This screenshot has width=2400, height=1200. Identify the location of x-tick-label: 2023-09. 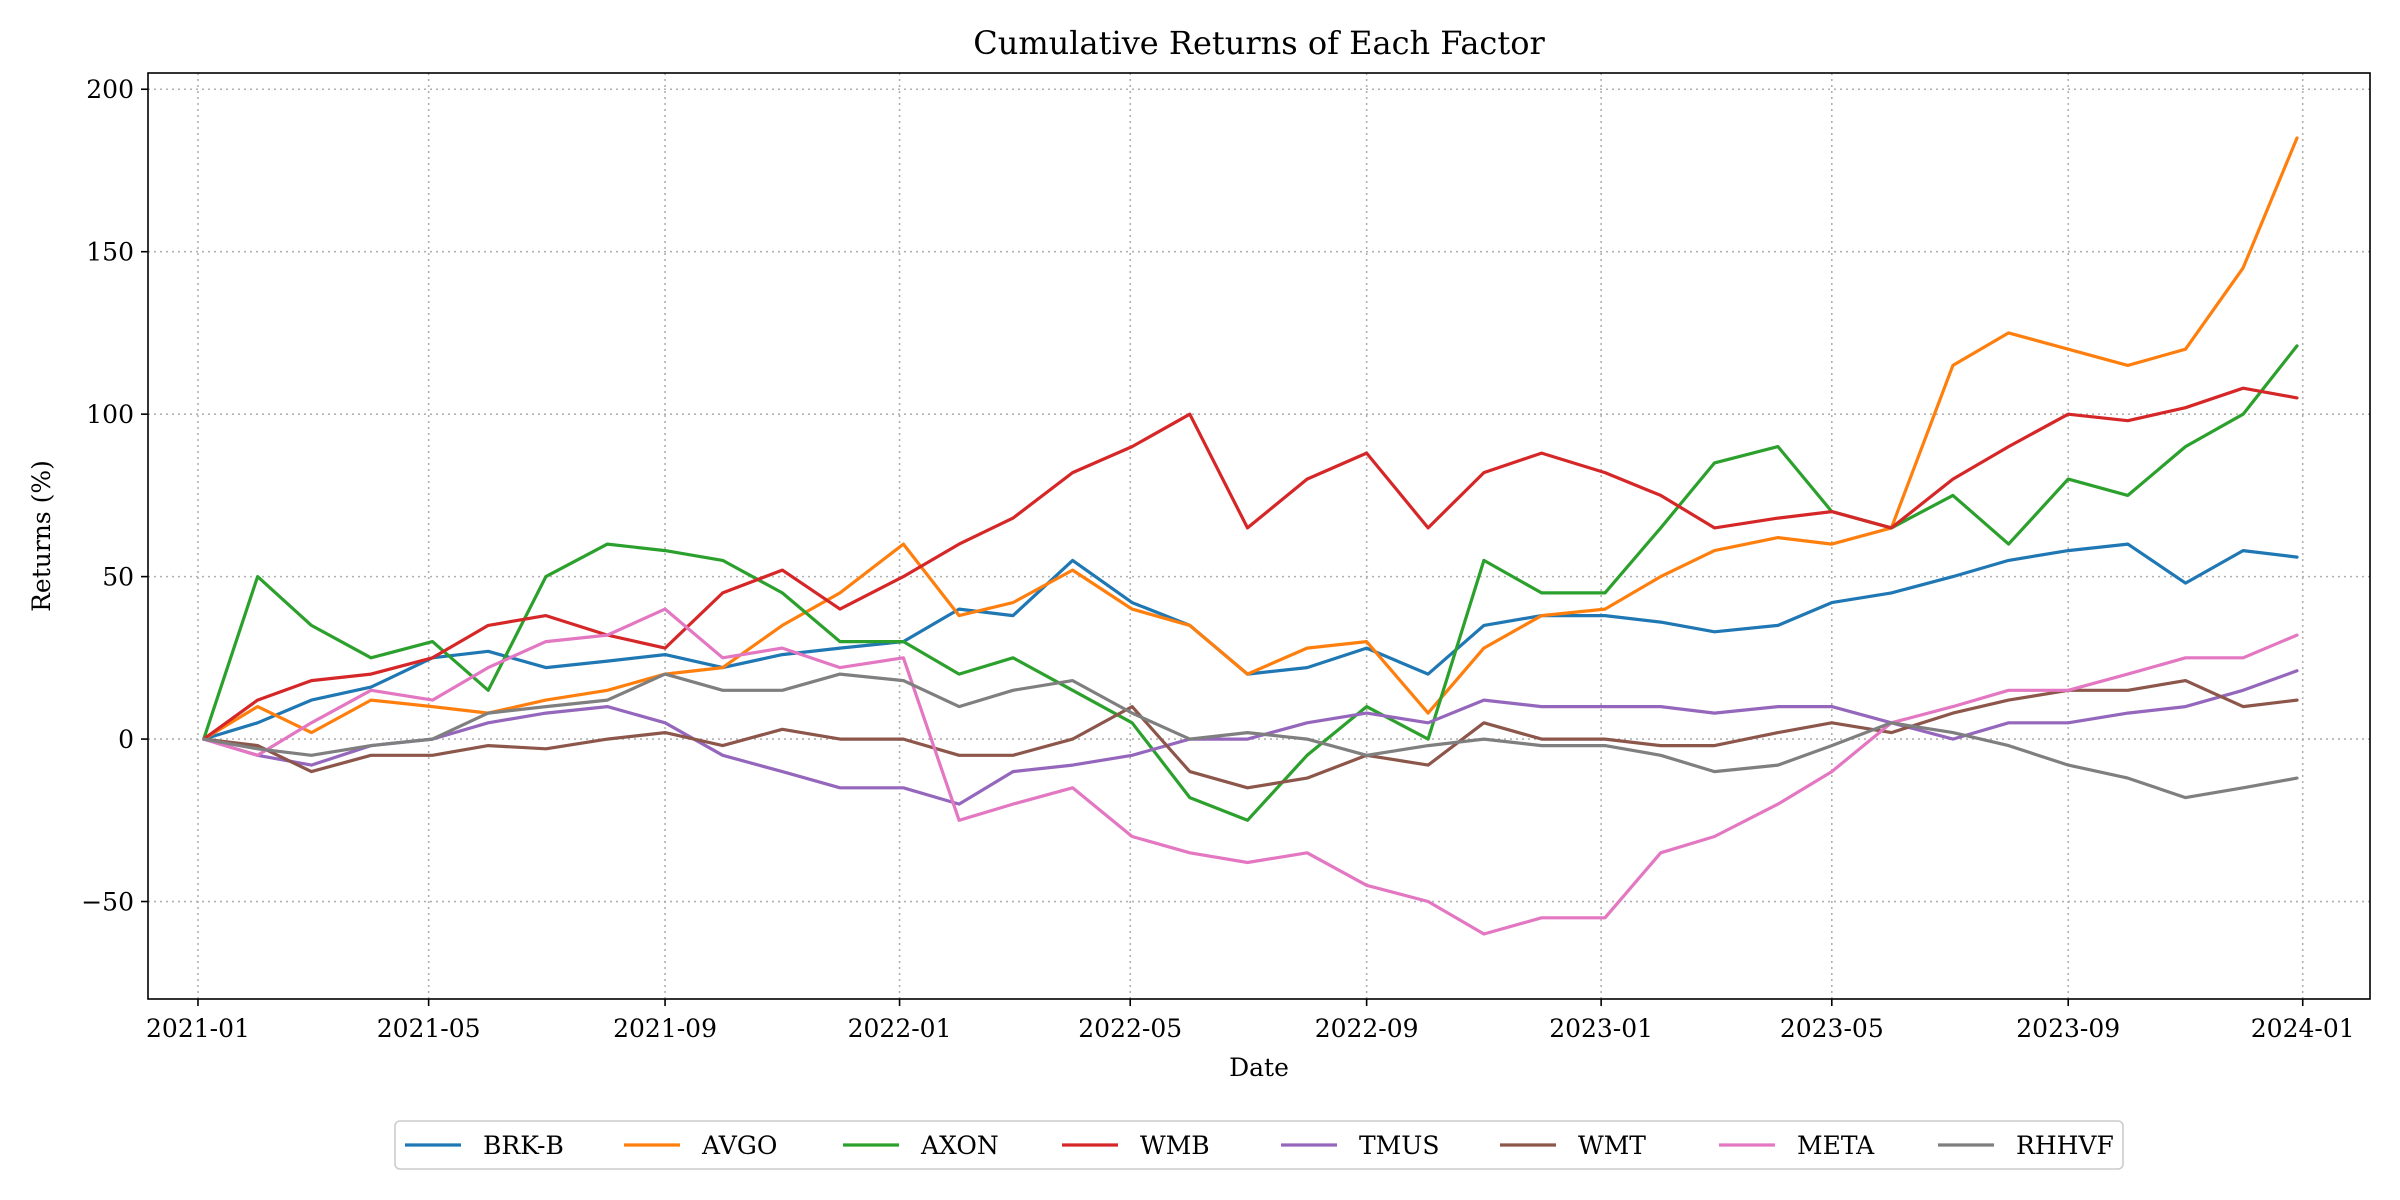
(2068, 1028).